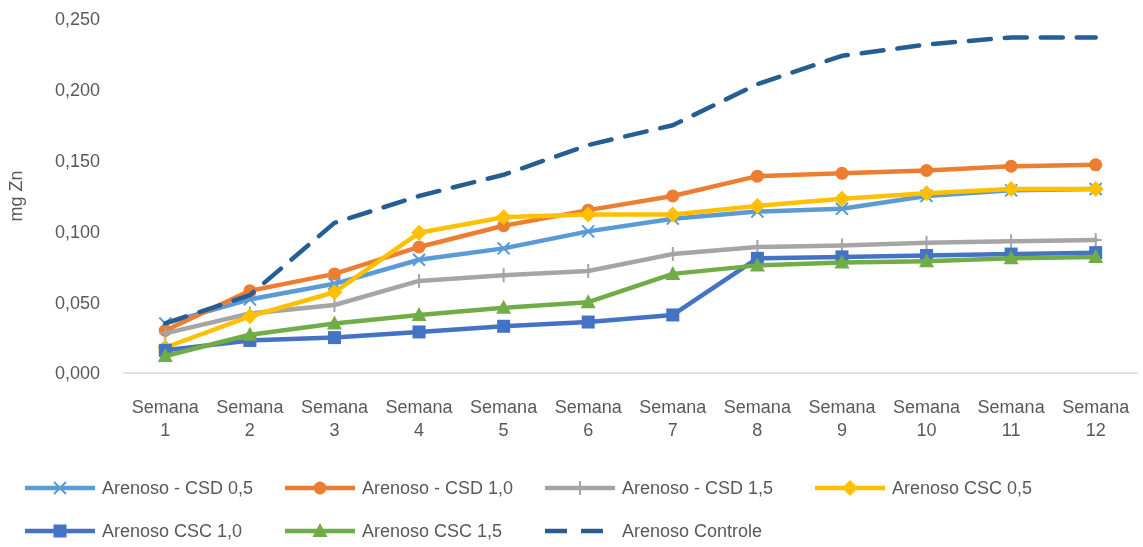  I want to click on legend-label: Arenoso Controle, so click(692, 531).